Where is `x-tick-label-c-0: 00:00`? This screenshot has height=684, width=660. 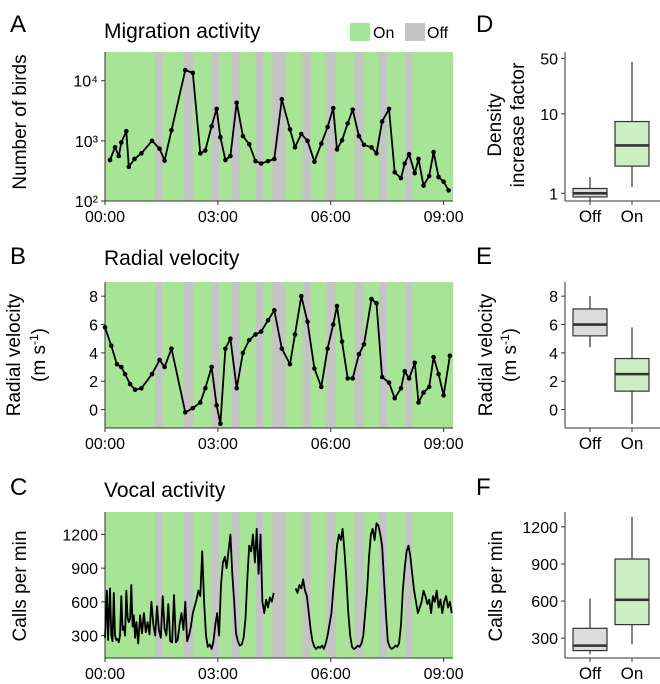 x-tick-label-c-0: 00:00 is located at coordinates (105, 674).